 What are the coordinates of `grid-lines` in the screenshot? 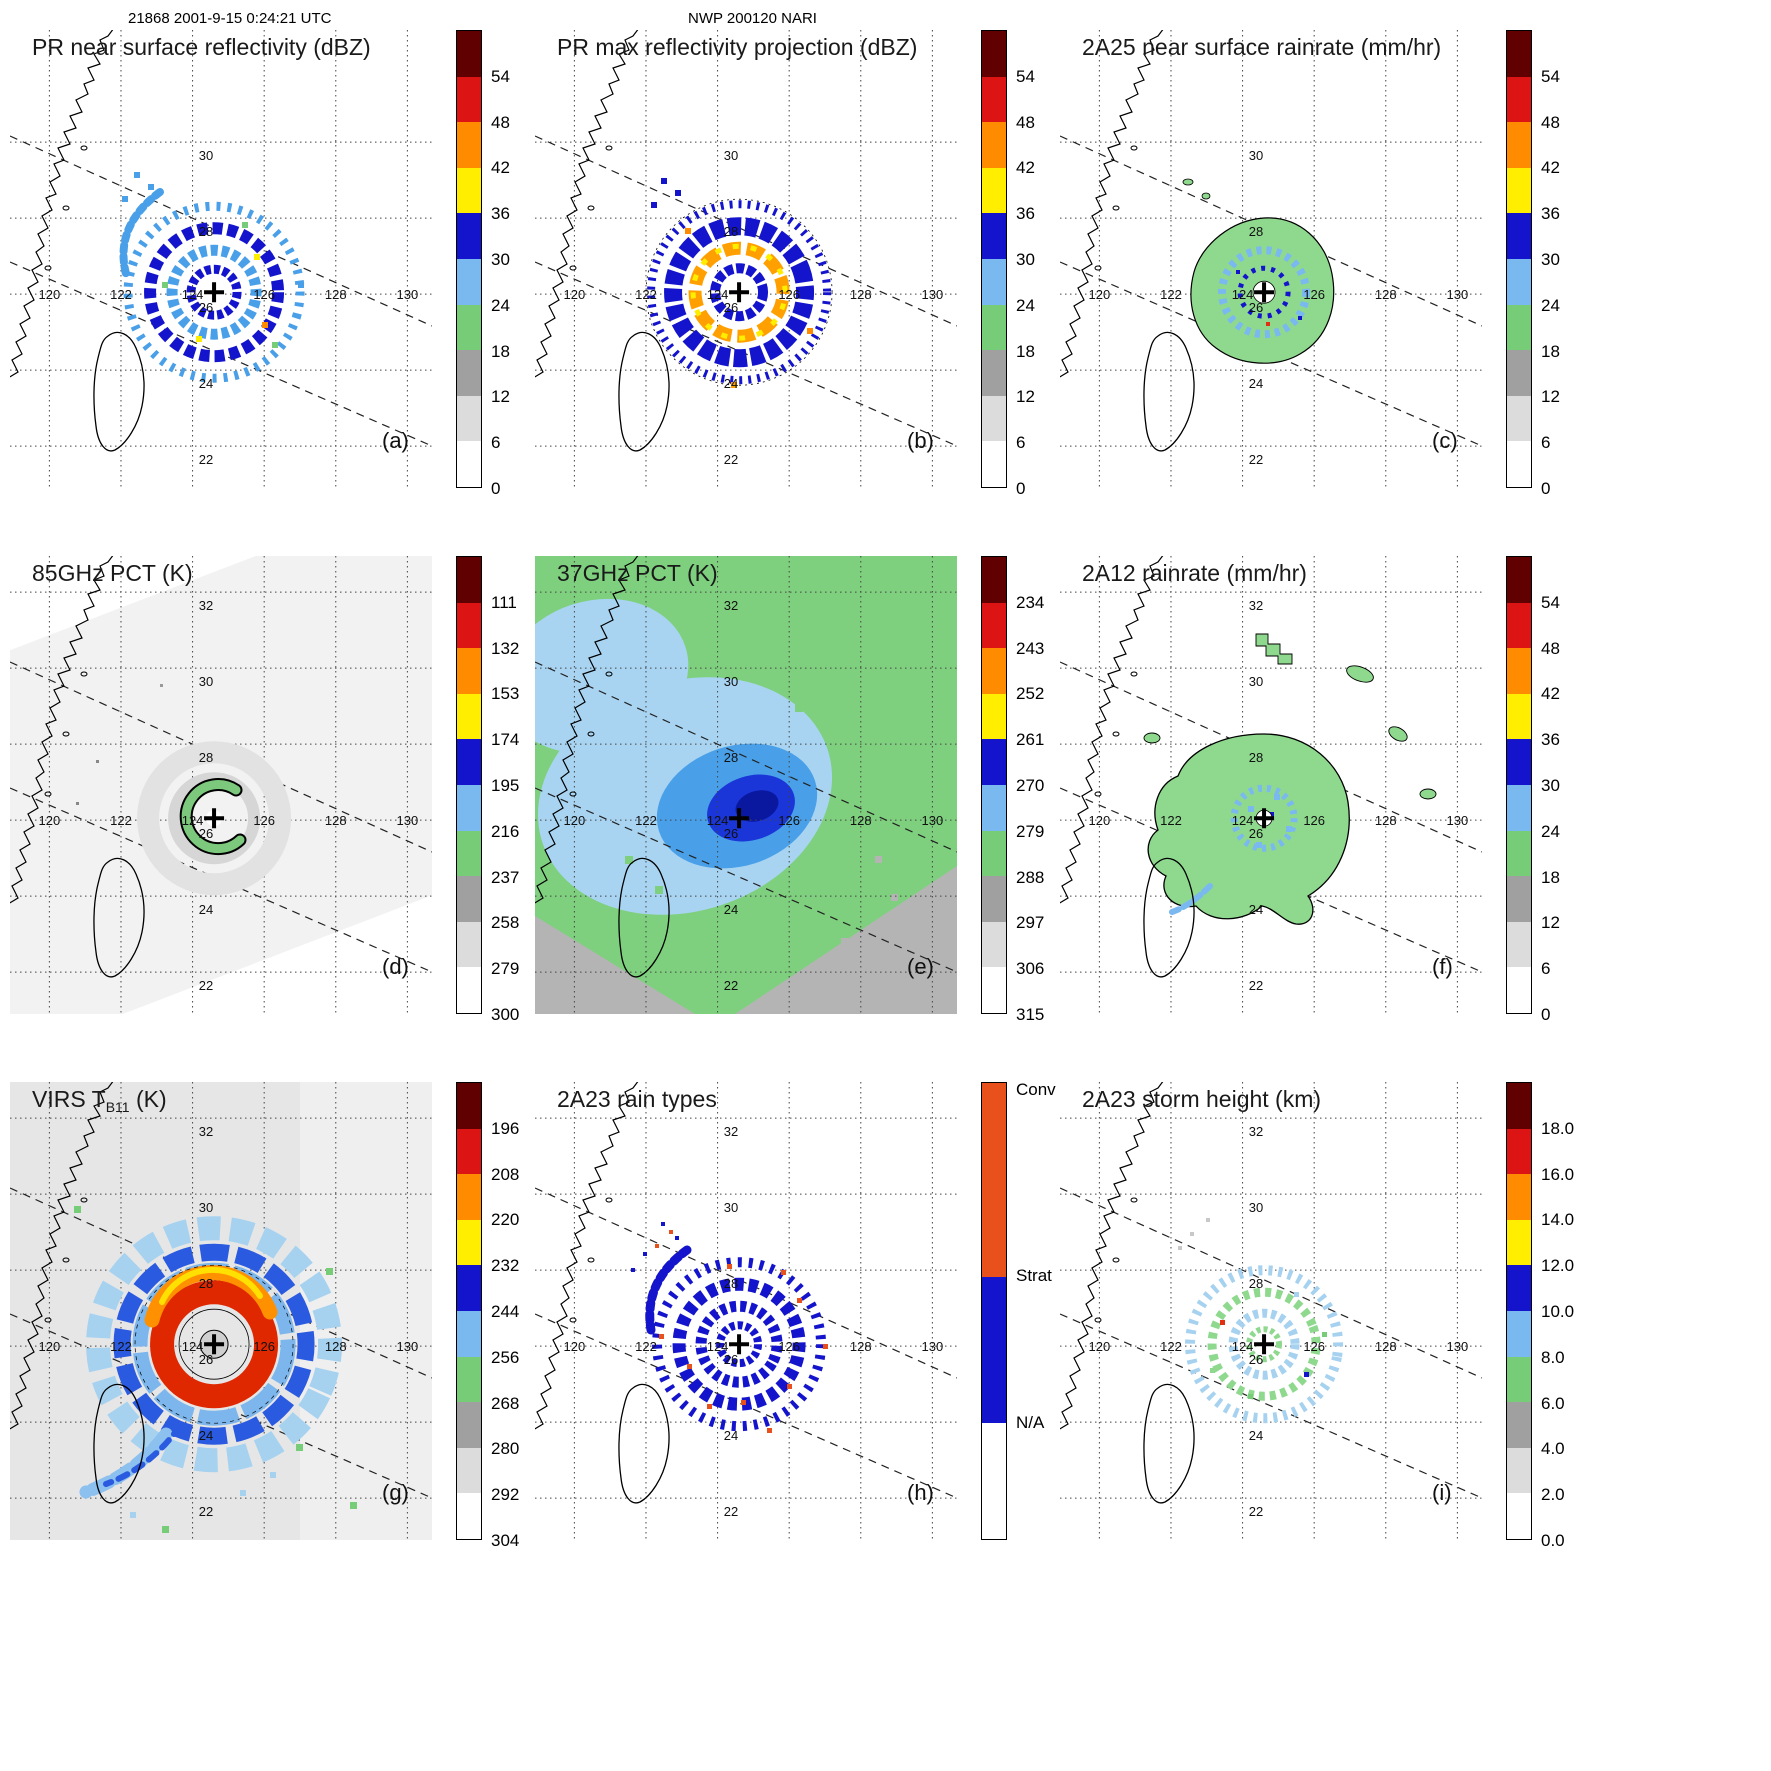 It's located at (746, 259).